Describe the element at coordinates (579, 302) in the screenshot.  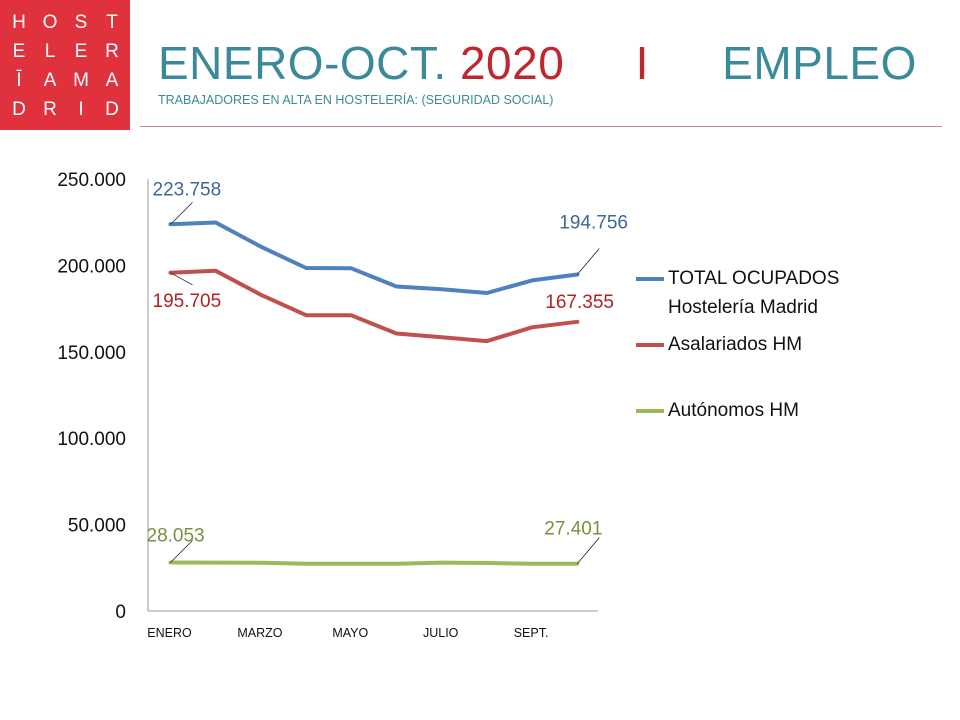
I see `data-label-last: 167.355` at that location.